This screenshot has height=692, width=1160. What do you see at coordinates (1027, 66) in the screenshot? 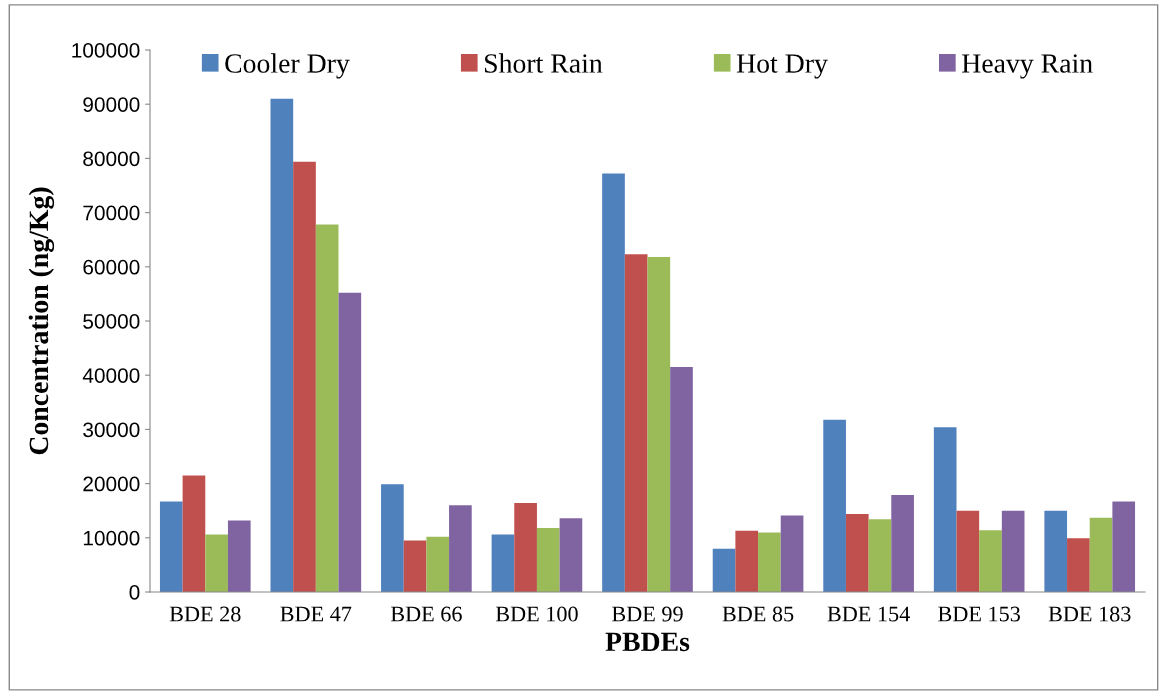
I see `legend-label: Heavy Rain` at bounding box center [1027, 66].